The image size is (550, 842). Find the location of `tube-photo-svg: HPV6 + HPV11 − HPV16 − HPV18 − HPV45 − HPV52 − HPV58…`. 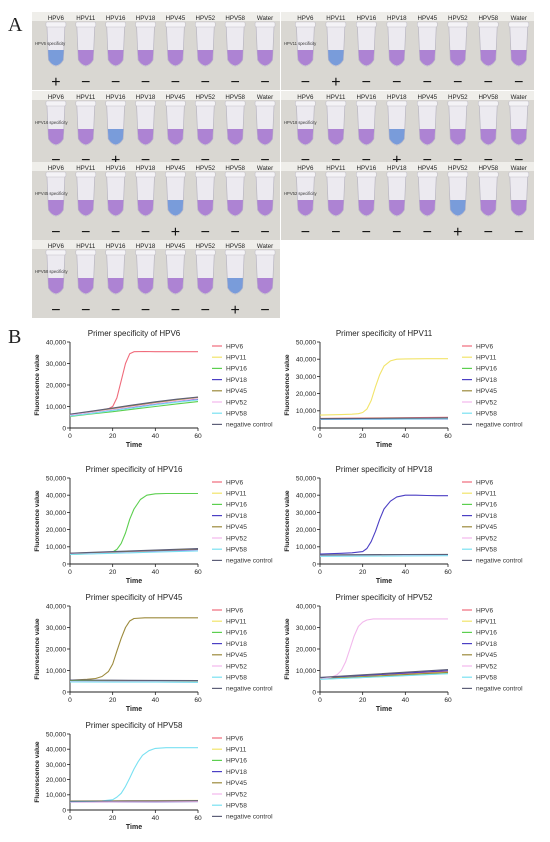

tube-photo-svg: HPV6 + HPV11 − HPV16 − HPV18 − HPV45 − HPV52 − HPV58… is located at coordinates (156, 51).